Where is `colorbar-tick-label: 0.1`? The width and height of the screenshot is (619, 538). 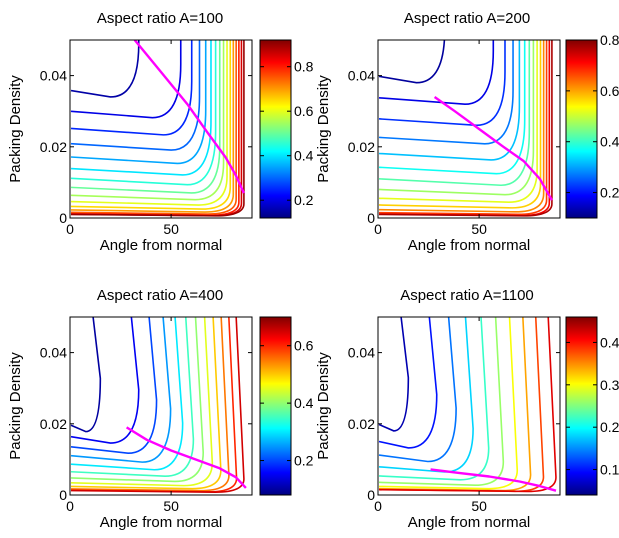 colorbar-tick-label: 0.1 is located at coordinates (609, 470).